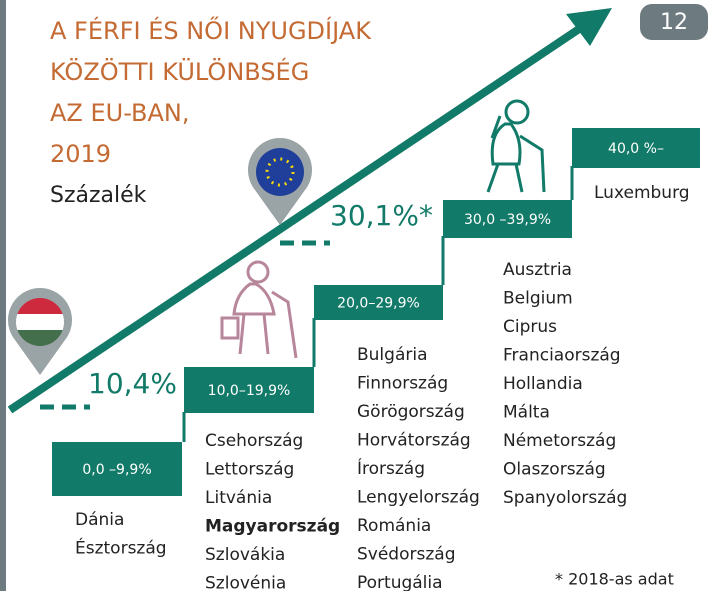 The image size is (713, 595). What do you see at coordinates (279, 181) in the screenshot?
I see `eu-pin` at bounding box center [279, 181].